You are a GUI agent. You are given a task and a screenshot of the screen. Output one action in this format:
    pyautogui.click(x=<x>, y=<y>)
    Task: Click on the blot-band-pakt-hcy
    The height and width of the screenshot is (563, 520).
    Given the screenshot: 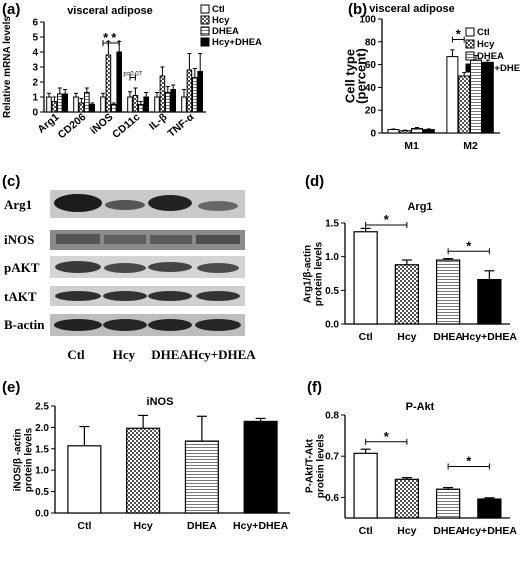 What is the action you would take?
    pyautogui.click(x=125, y=268)
    